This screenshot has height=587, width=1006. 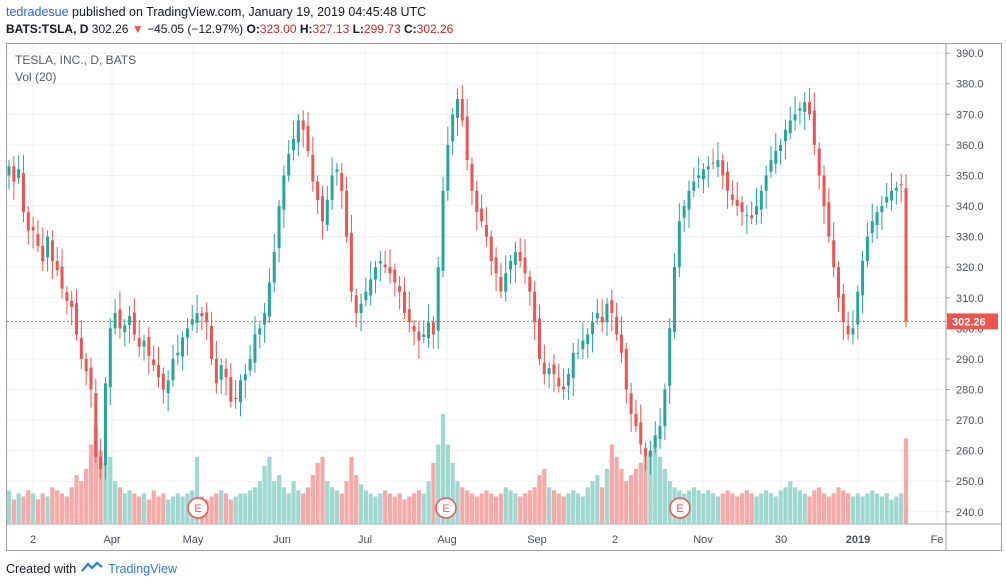 What do you see at coordinates (358, 29) in the screenshot?
I see `low-label: L:` at bounding box center [358, 29].